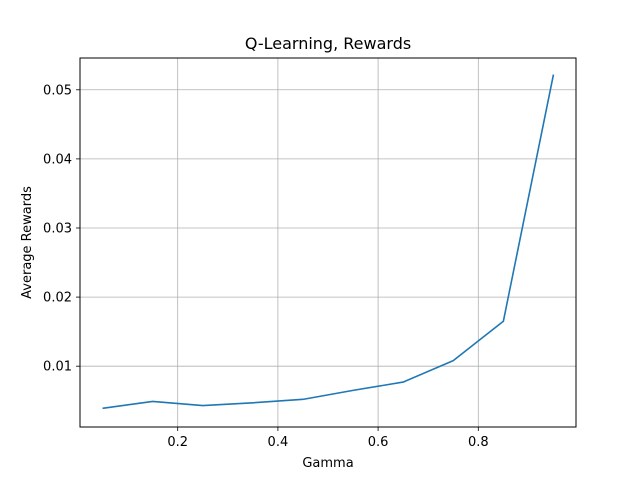  I want to click on x-tick-label: 0.2, so click(177, 442).